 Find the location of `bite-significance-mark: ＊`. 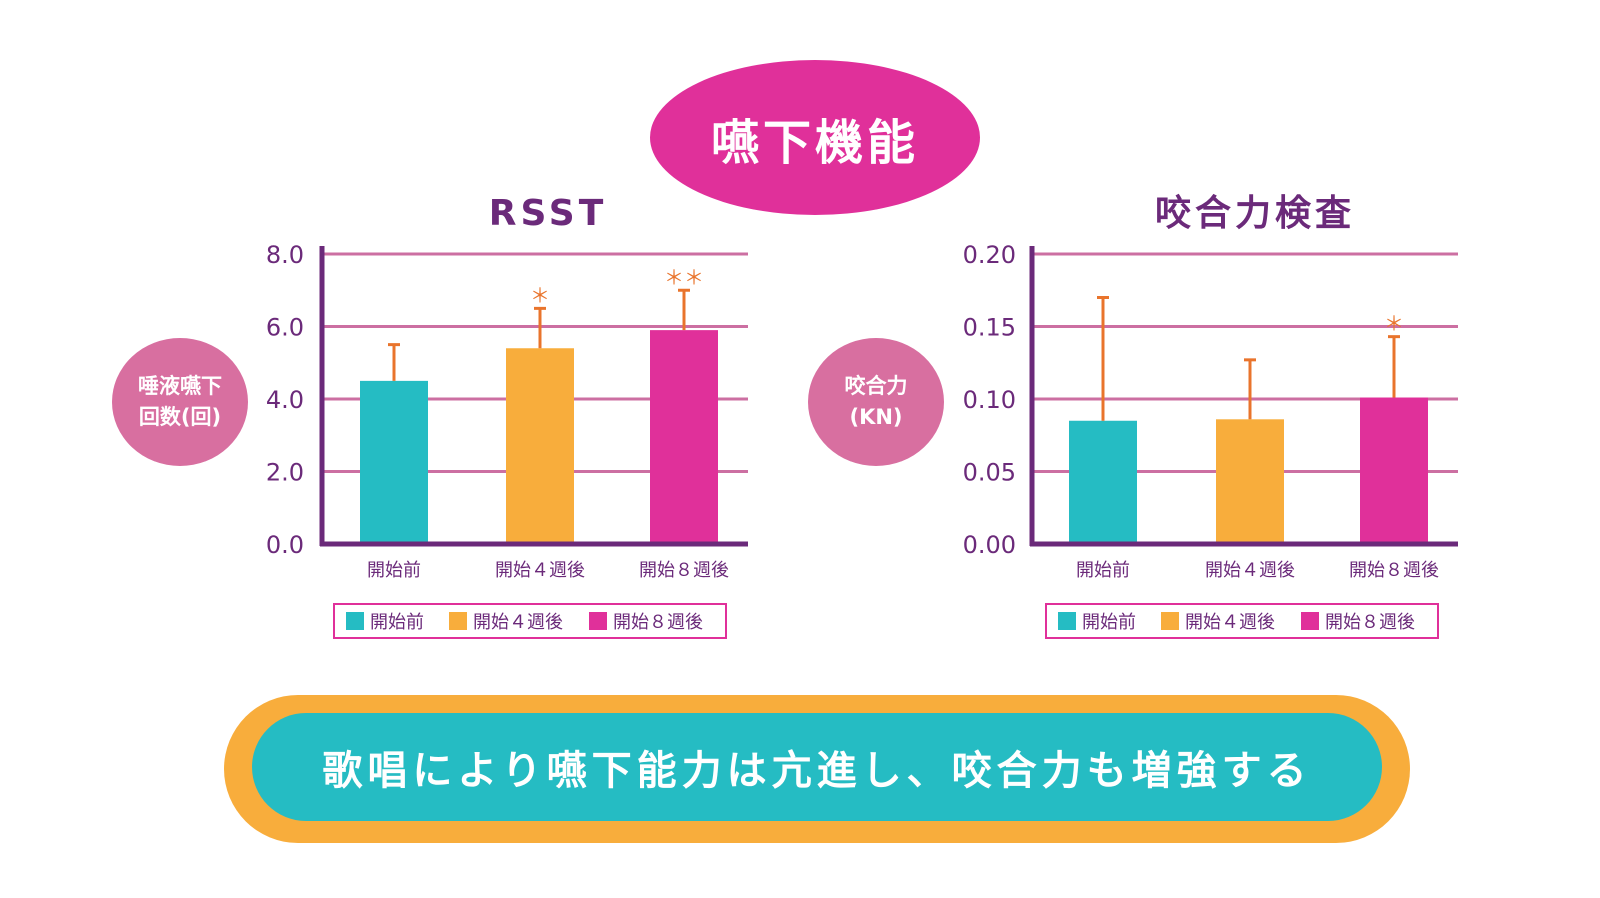

bite-significance-mark: ＊ is located at coordinates (1394, 324).